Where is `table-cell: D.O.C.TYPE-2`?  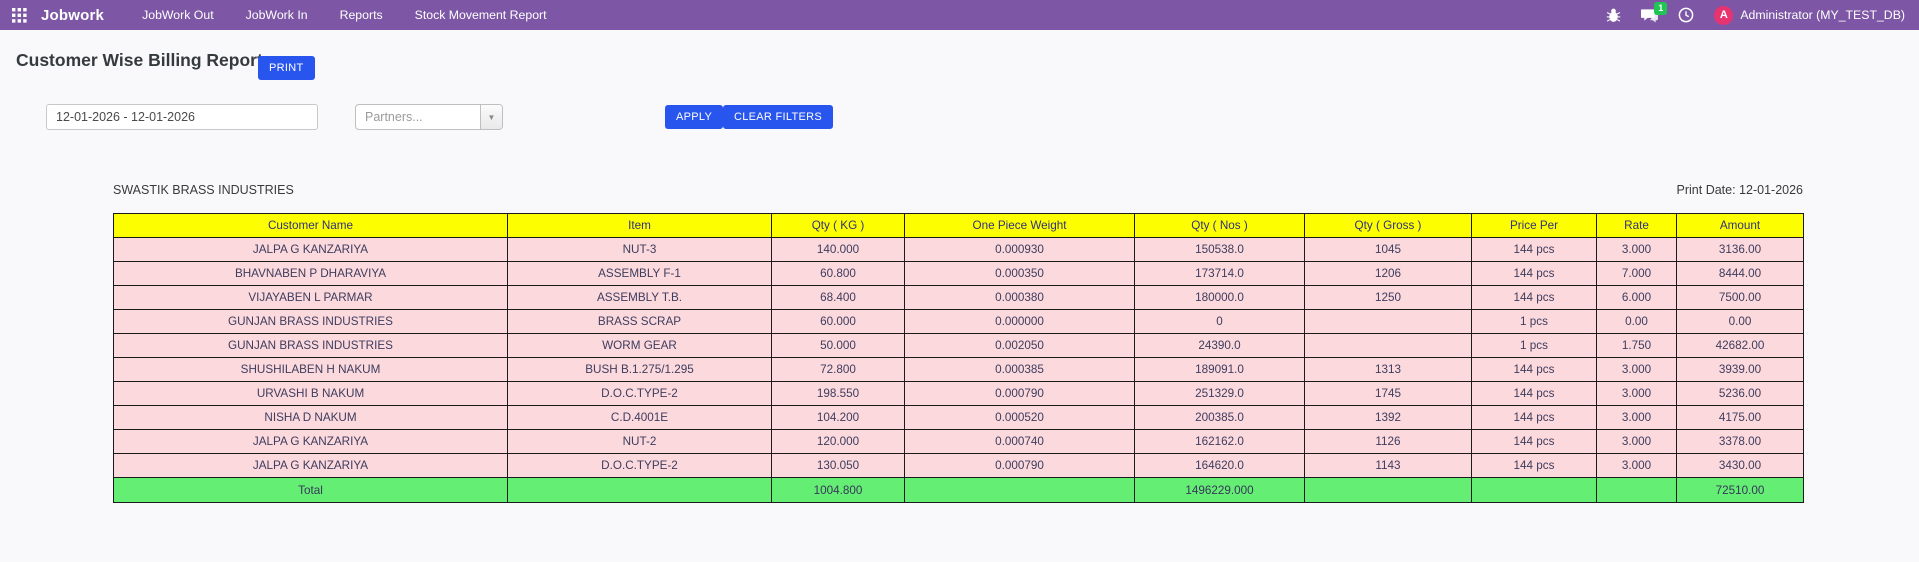 table-cell: D.O.C.TYPE-2 is located at coordinates (639, 465).